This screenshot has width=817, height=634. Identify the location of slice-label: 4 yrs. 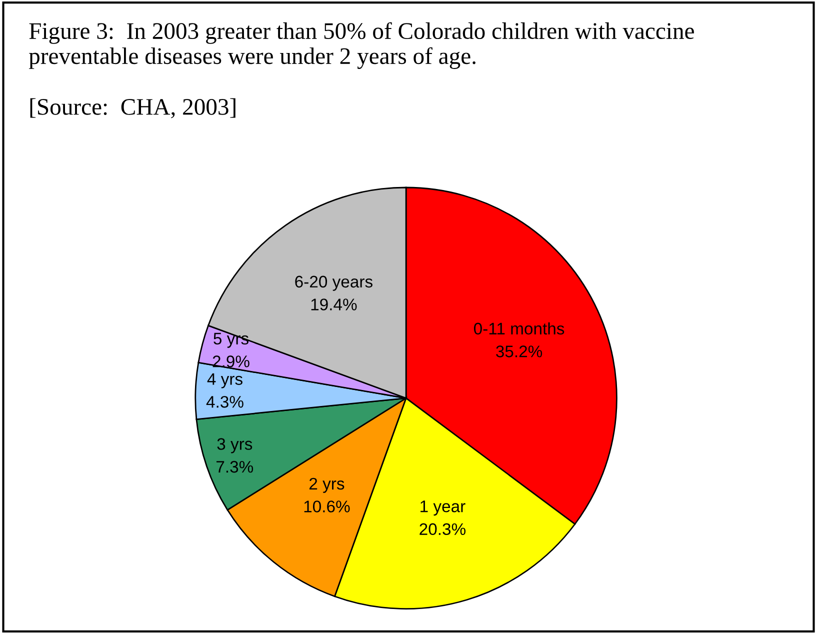
(224, 380).